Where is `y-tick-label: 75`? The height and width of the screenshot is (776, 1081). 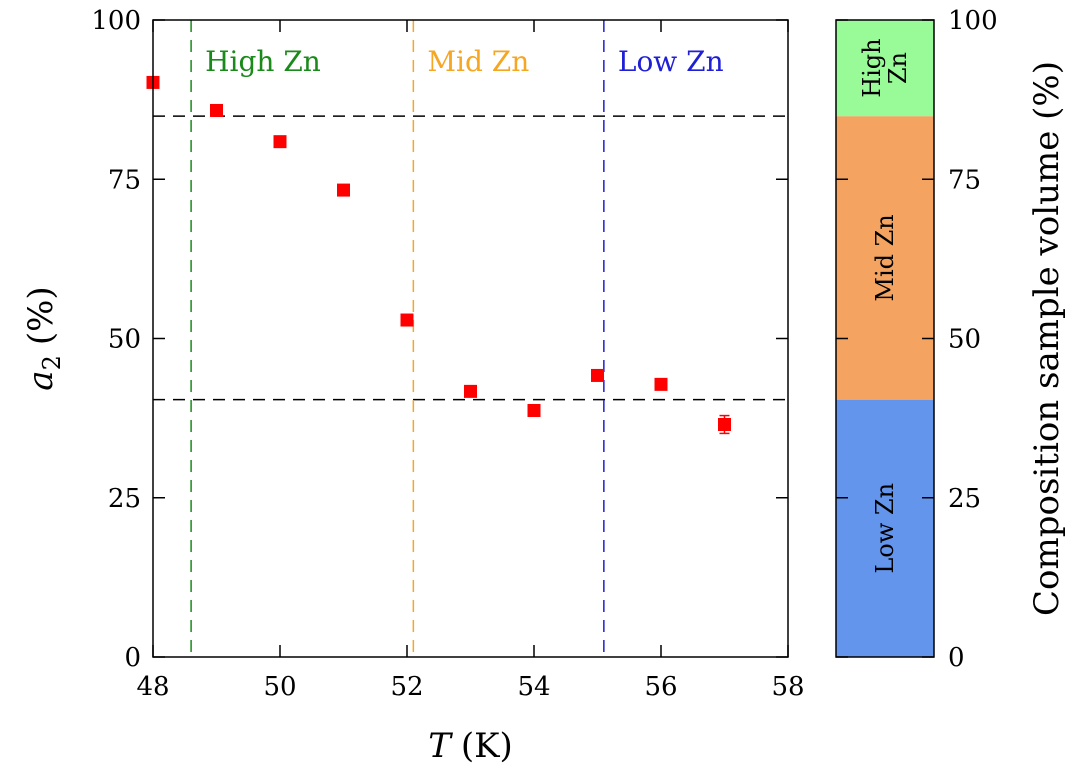 y-tick-label: 75 is located at coordinates (124, 180).